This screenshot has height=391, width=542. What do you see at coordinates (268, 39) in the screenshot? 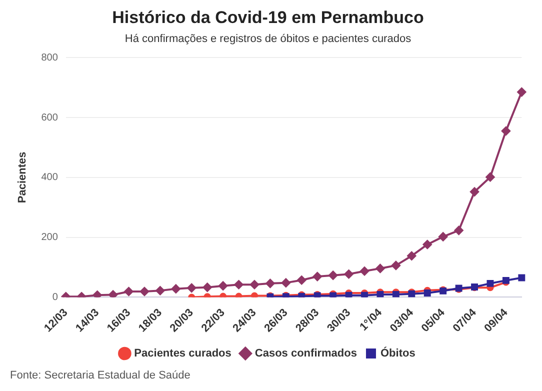
I see `chart-subtitle: Há confirmações e registros de óbitos e pacientes curados` at bounding box center [268, 39].